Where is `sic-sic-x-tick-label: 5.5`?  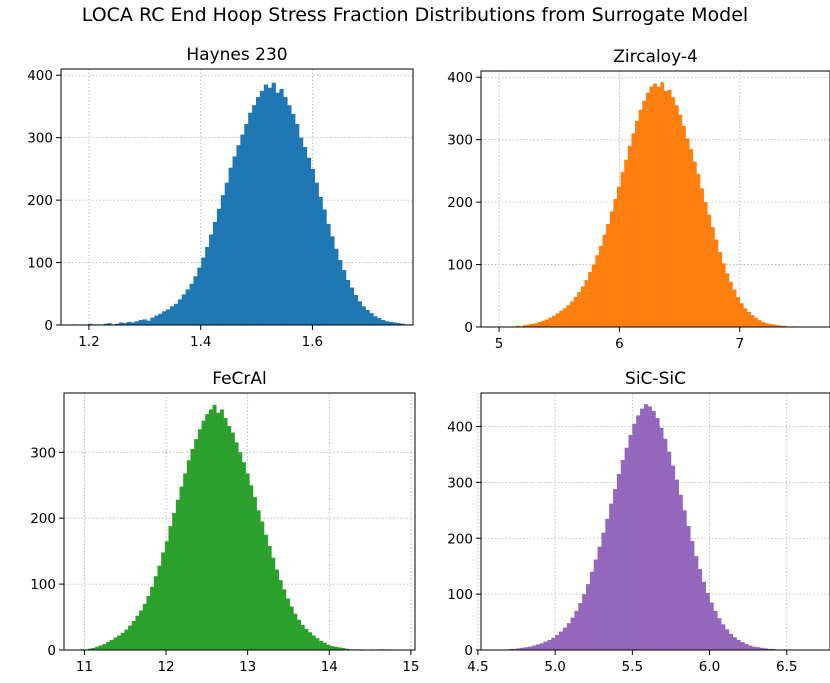
sic-sic-x-tick-label: 5.5 is located at coordinates (632, 667).